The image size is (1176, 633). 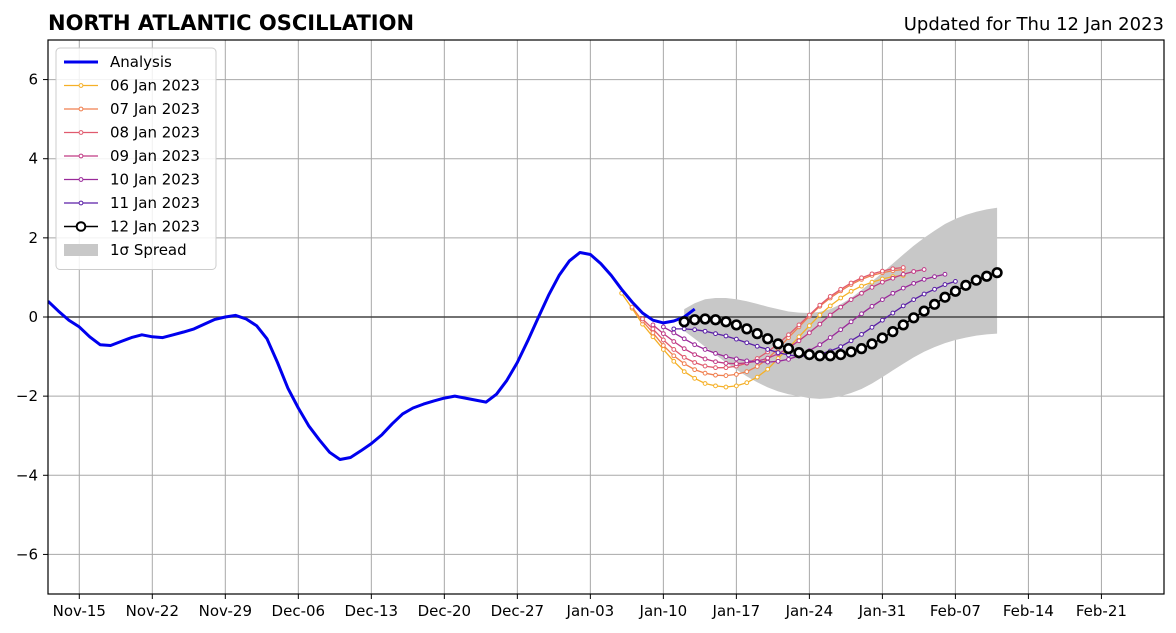 What do you see at coordinates (841, 303) in the screenshot?
I see `spread-band` at bounding box center [841, 303].